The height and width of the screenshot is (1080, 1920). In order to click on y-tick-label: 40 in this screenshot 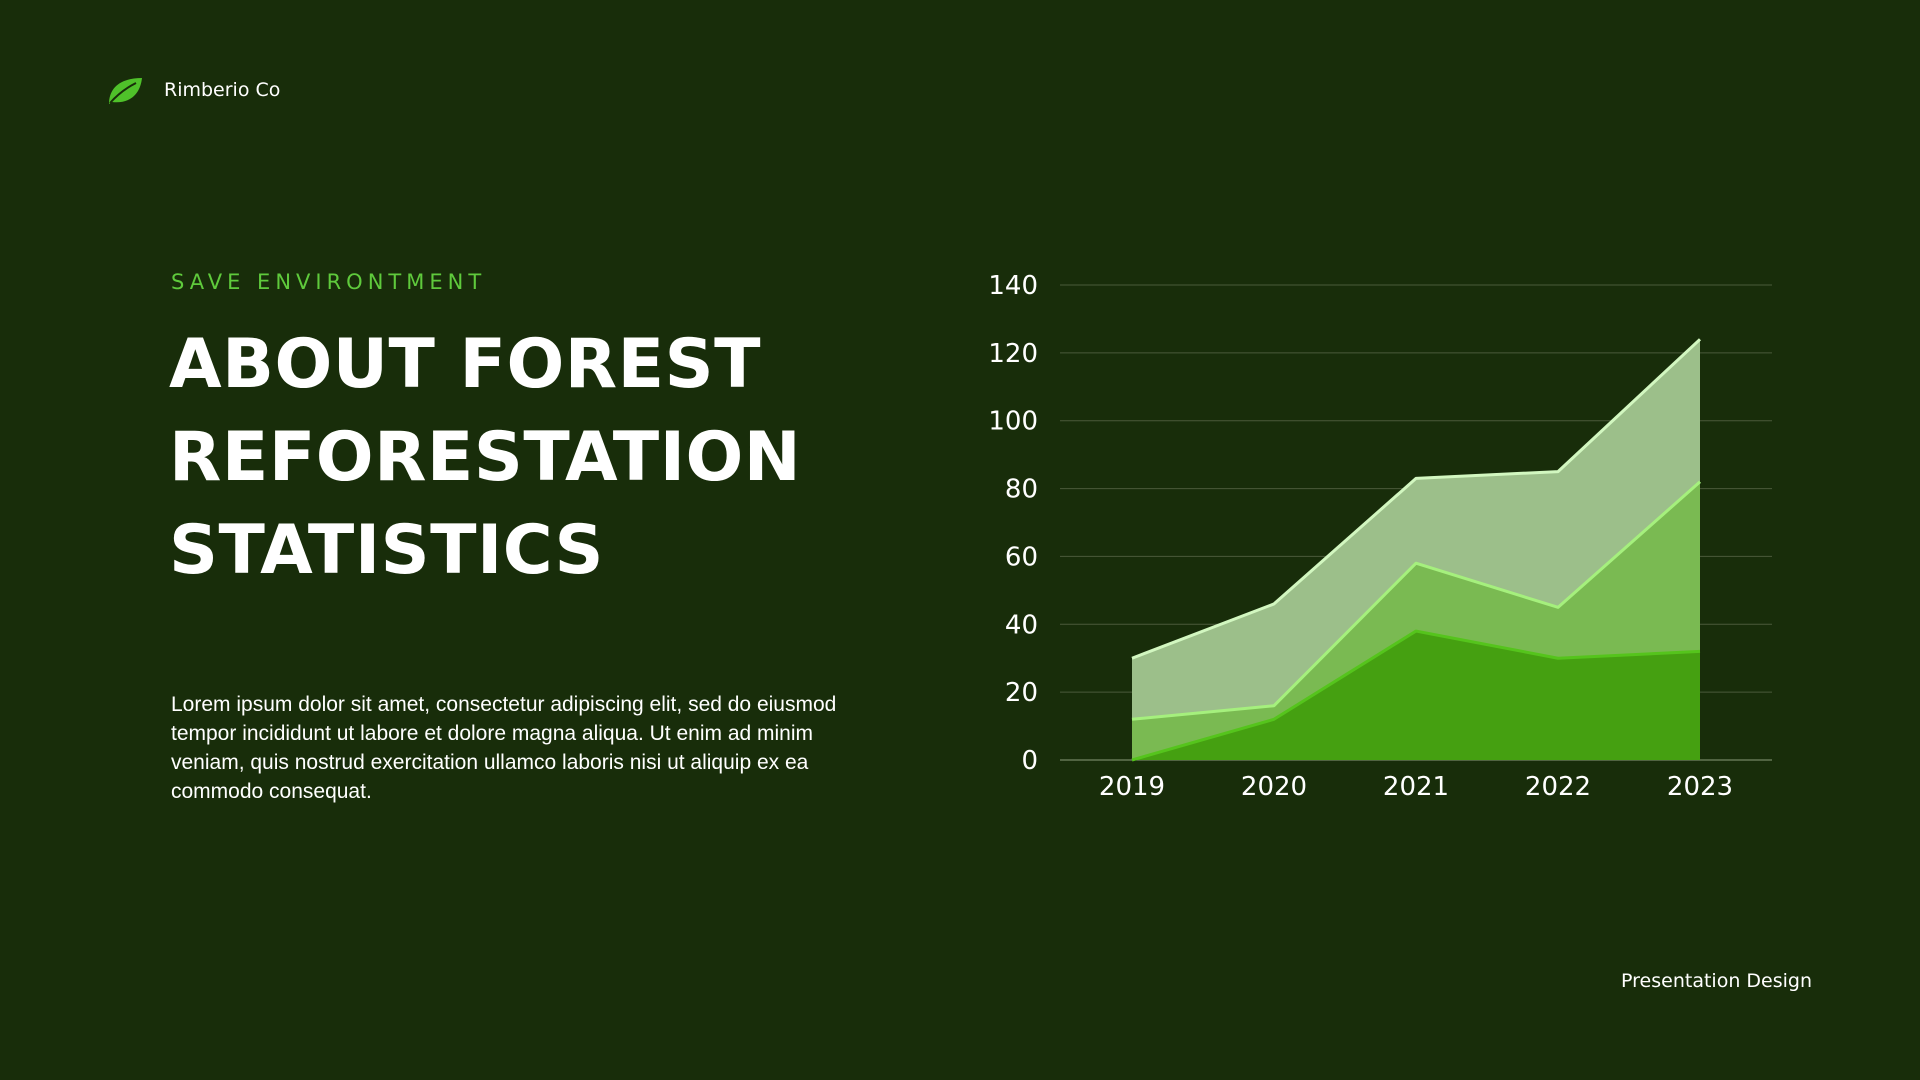, I will do `click(1021, 625)`.